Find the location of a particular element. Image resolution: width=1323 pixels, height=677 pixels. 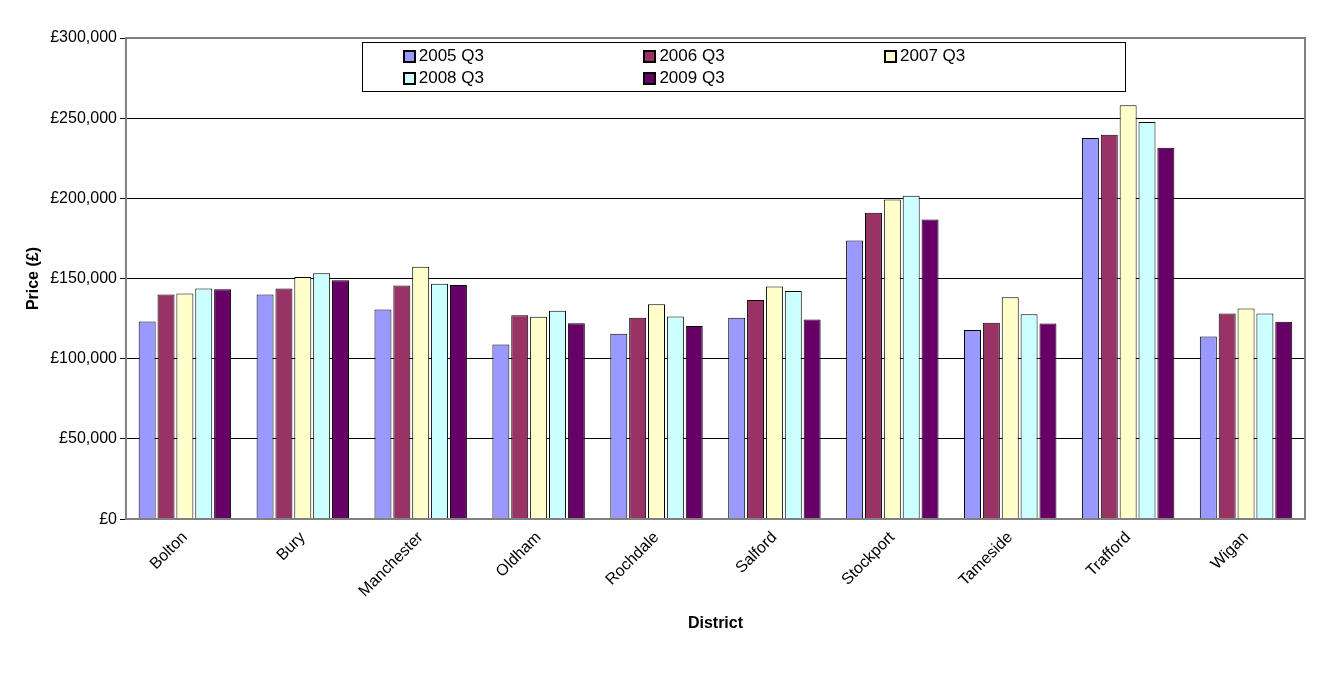

y-tick-label: £0 is located at coordinates (108, 518).